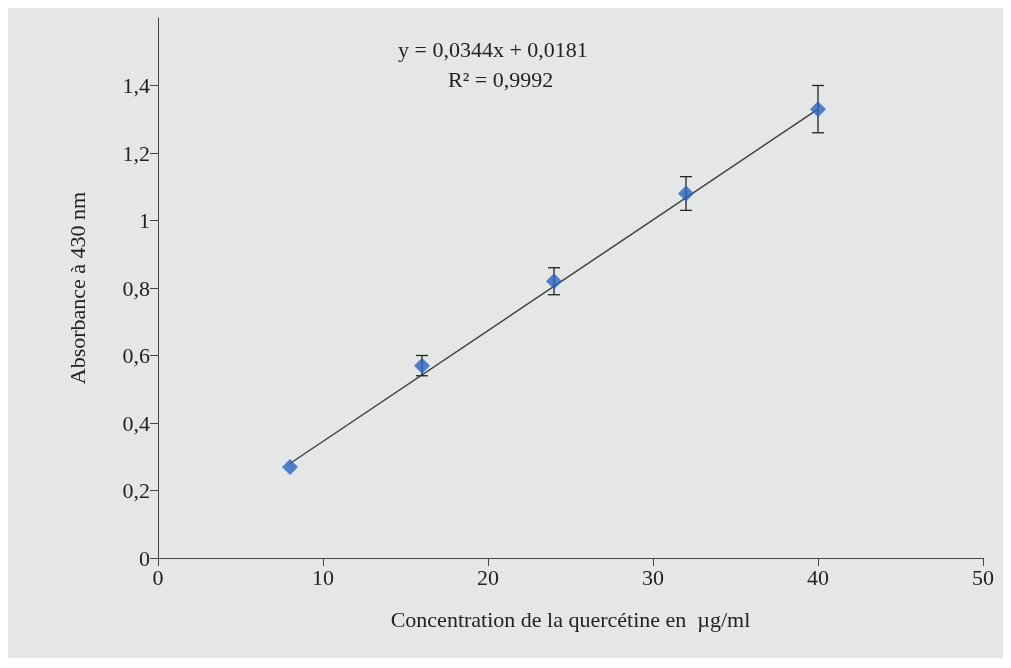 The image size is (1011, 668). Describe the element at coordinates (570, 619) in the screenshot. I see `x-axis-title: Concentration de la quercétine en µg/ml` at that location.